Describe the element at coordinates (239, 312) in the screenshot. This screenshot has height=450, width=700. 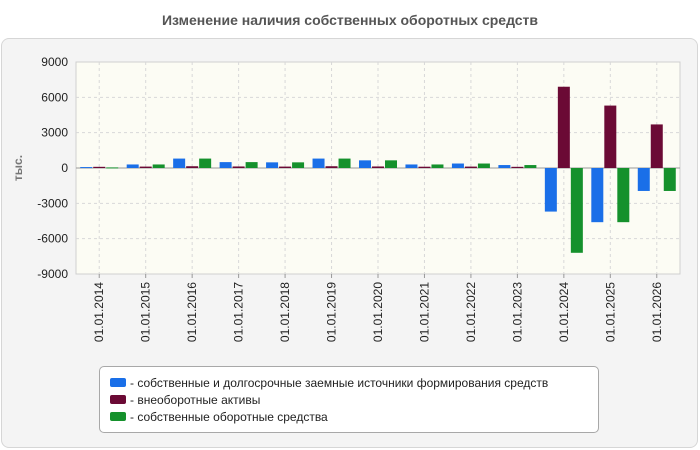
I see `x-tick-label: 01.01.2017` at that location.